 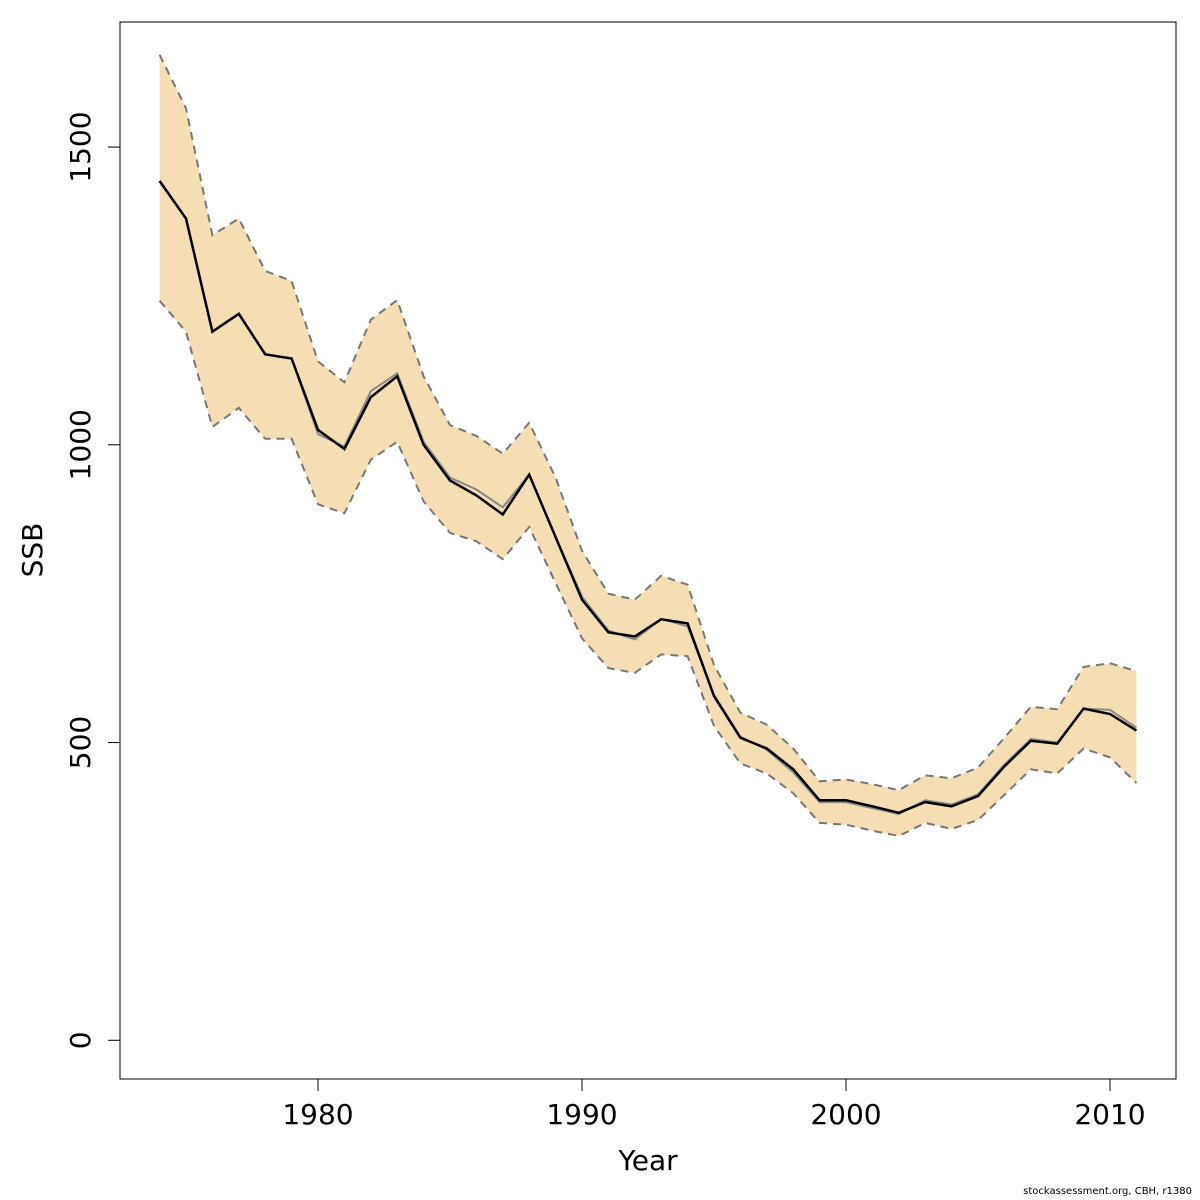 I want to click on credit-text: stockassessment.org, CBH, r1380, so click(x=1107, y=1191).